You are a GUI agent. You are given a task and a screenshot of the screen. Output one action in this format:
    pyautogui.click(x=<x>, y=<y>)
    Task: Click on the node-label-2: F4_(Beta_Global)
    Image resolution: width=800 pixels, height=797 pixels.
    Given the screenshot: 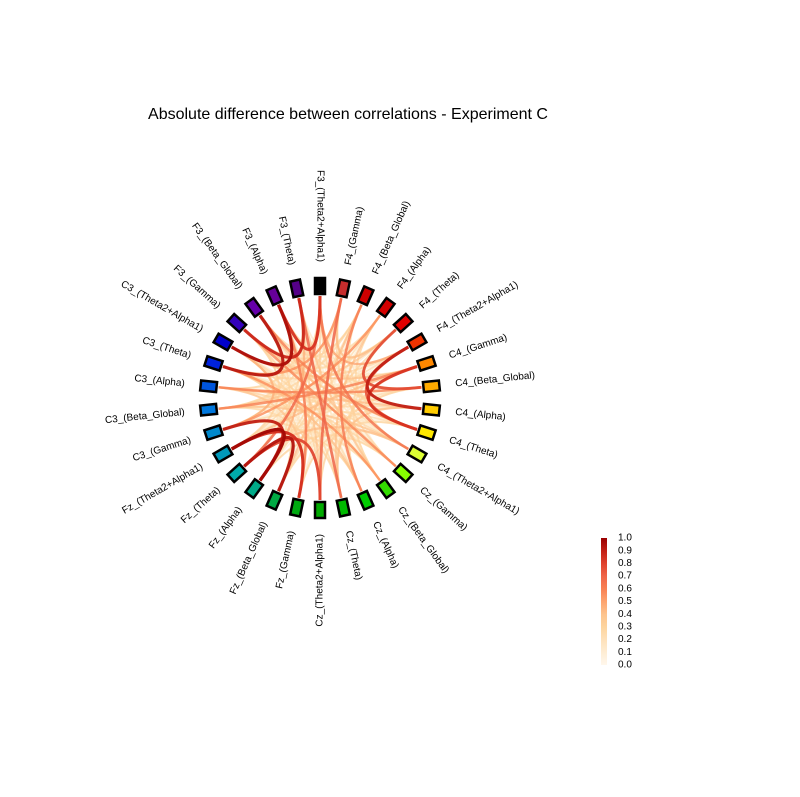 What is the action you would take?
    pyautogui.click(x=391, y=238)
    